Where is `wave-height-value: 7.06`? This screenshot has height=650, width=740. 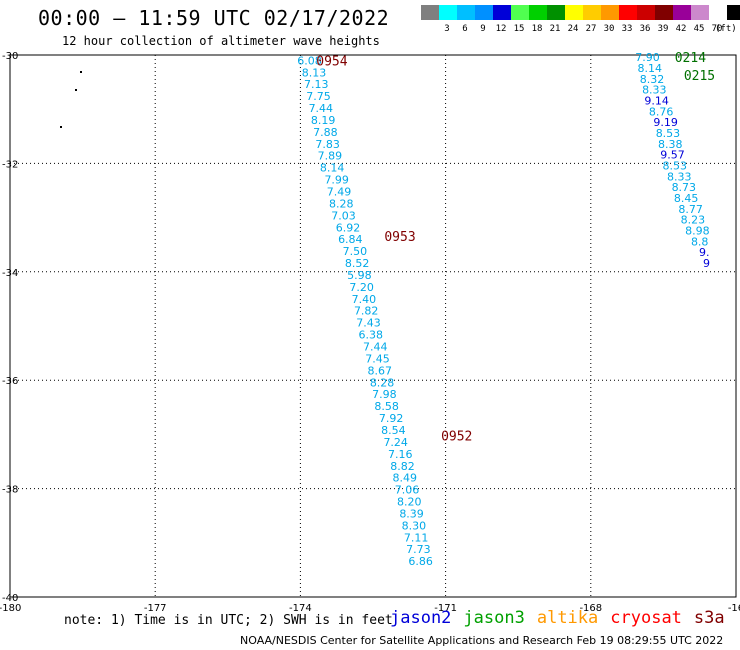
wave-height-value: 7.06 is located at coordinates (407, 490).